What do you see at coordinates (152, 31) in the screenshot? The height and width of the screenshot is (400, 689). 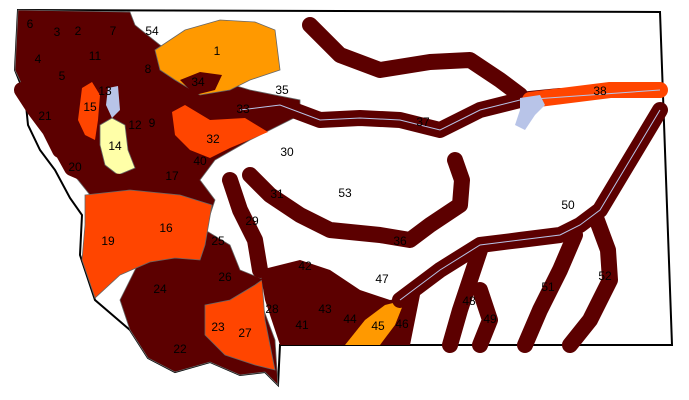 I see `basin-label-54: 54` at bounding box center [152, 31].